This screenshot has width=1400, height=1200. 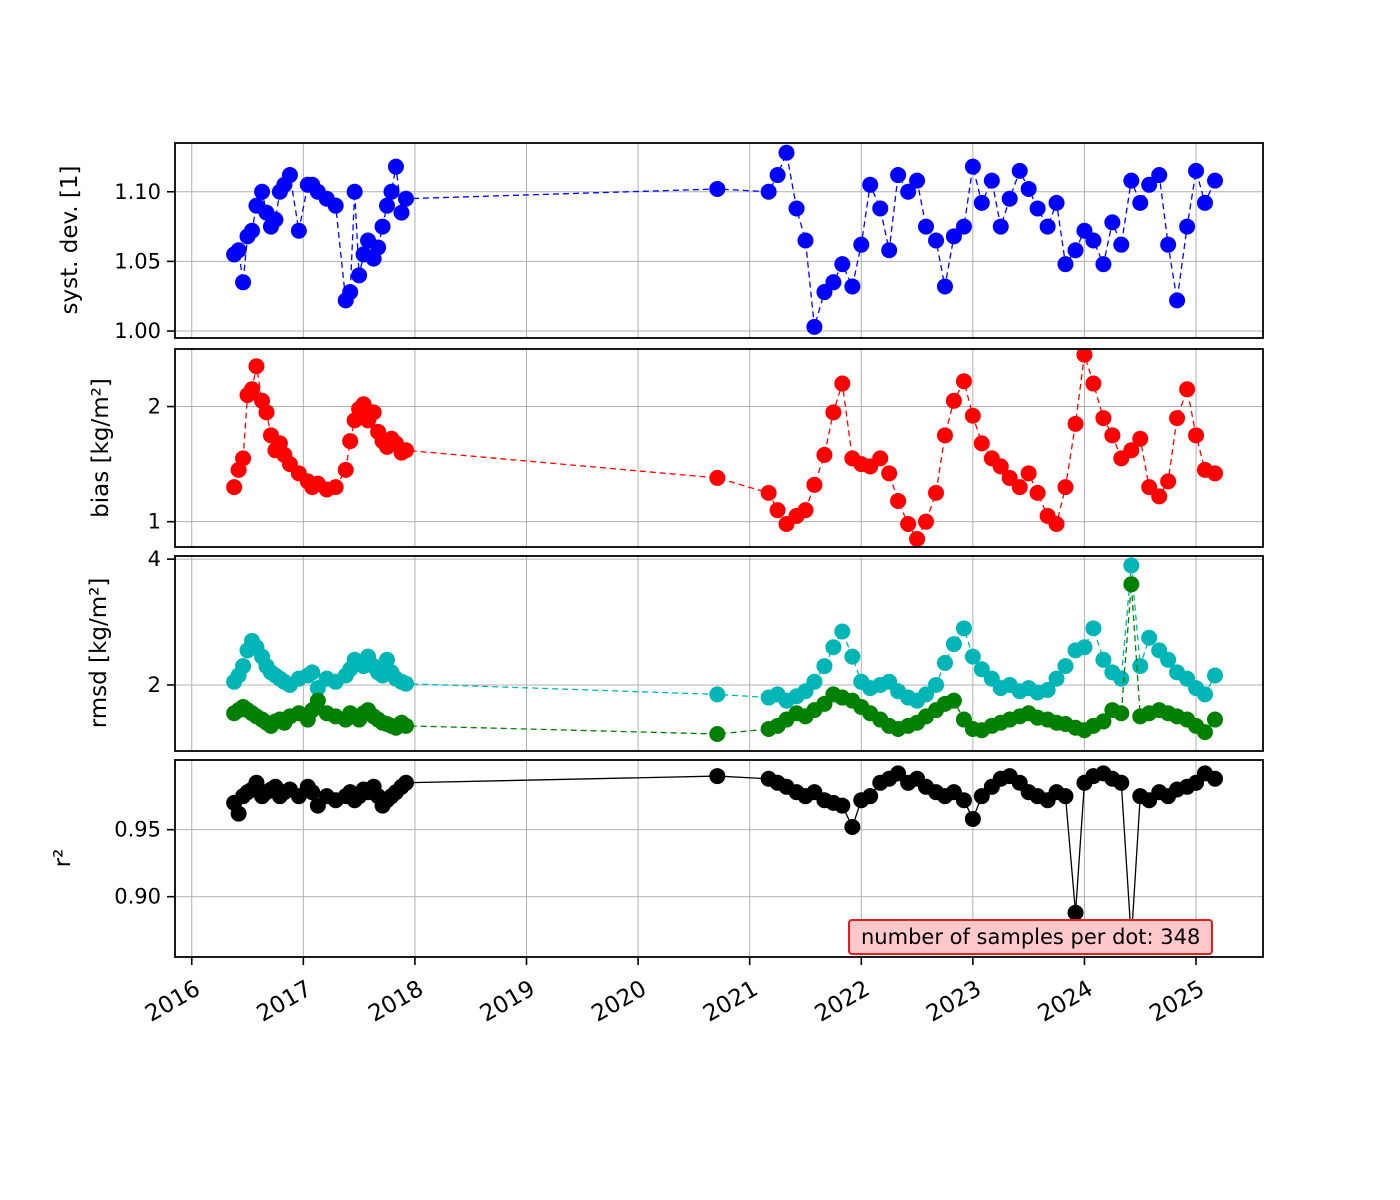 I want to click on ytick-label: 1.05, so click(x=137, y=261).